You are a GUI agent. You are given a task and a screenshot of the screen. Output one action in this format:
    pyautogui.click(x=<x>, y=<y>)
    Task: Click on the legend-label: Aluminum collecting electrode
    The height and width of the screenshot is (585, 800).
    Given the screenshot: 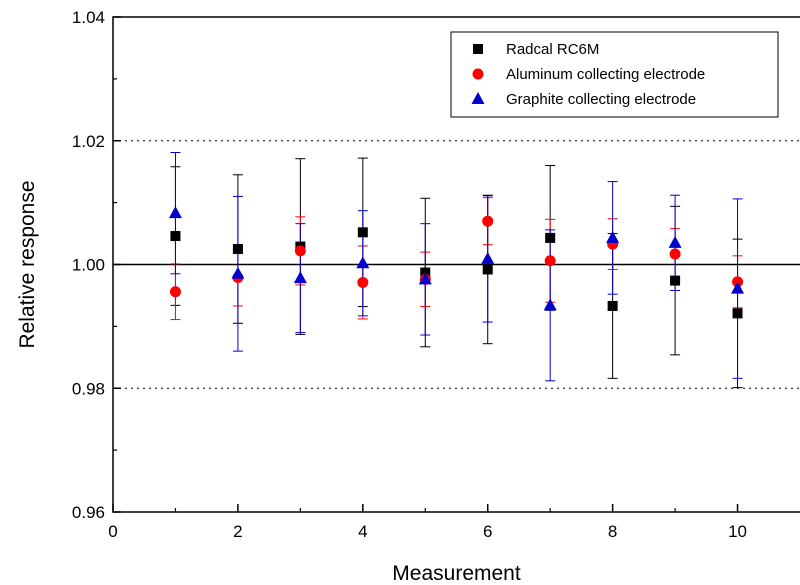 What is the action you would take?
    pyautogui.click(x=605, y=74)
    